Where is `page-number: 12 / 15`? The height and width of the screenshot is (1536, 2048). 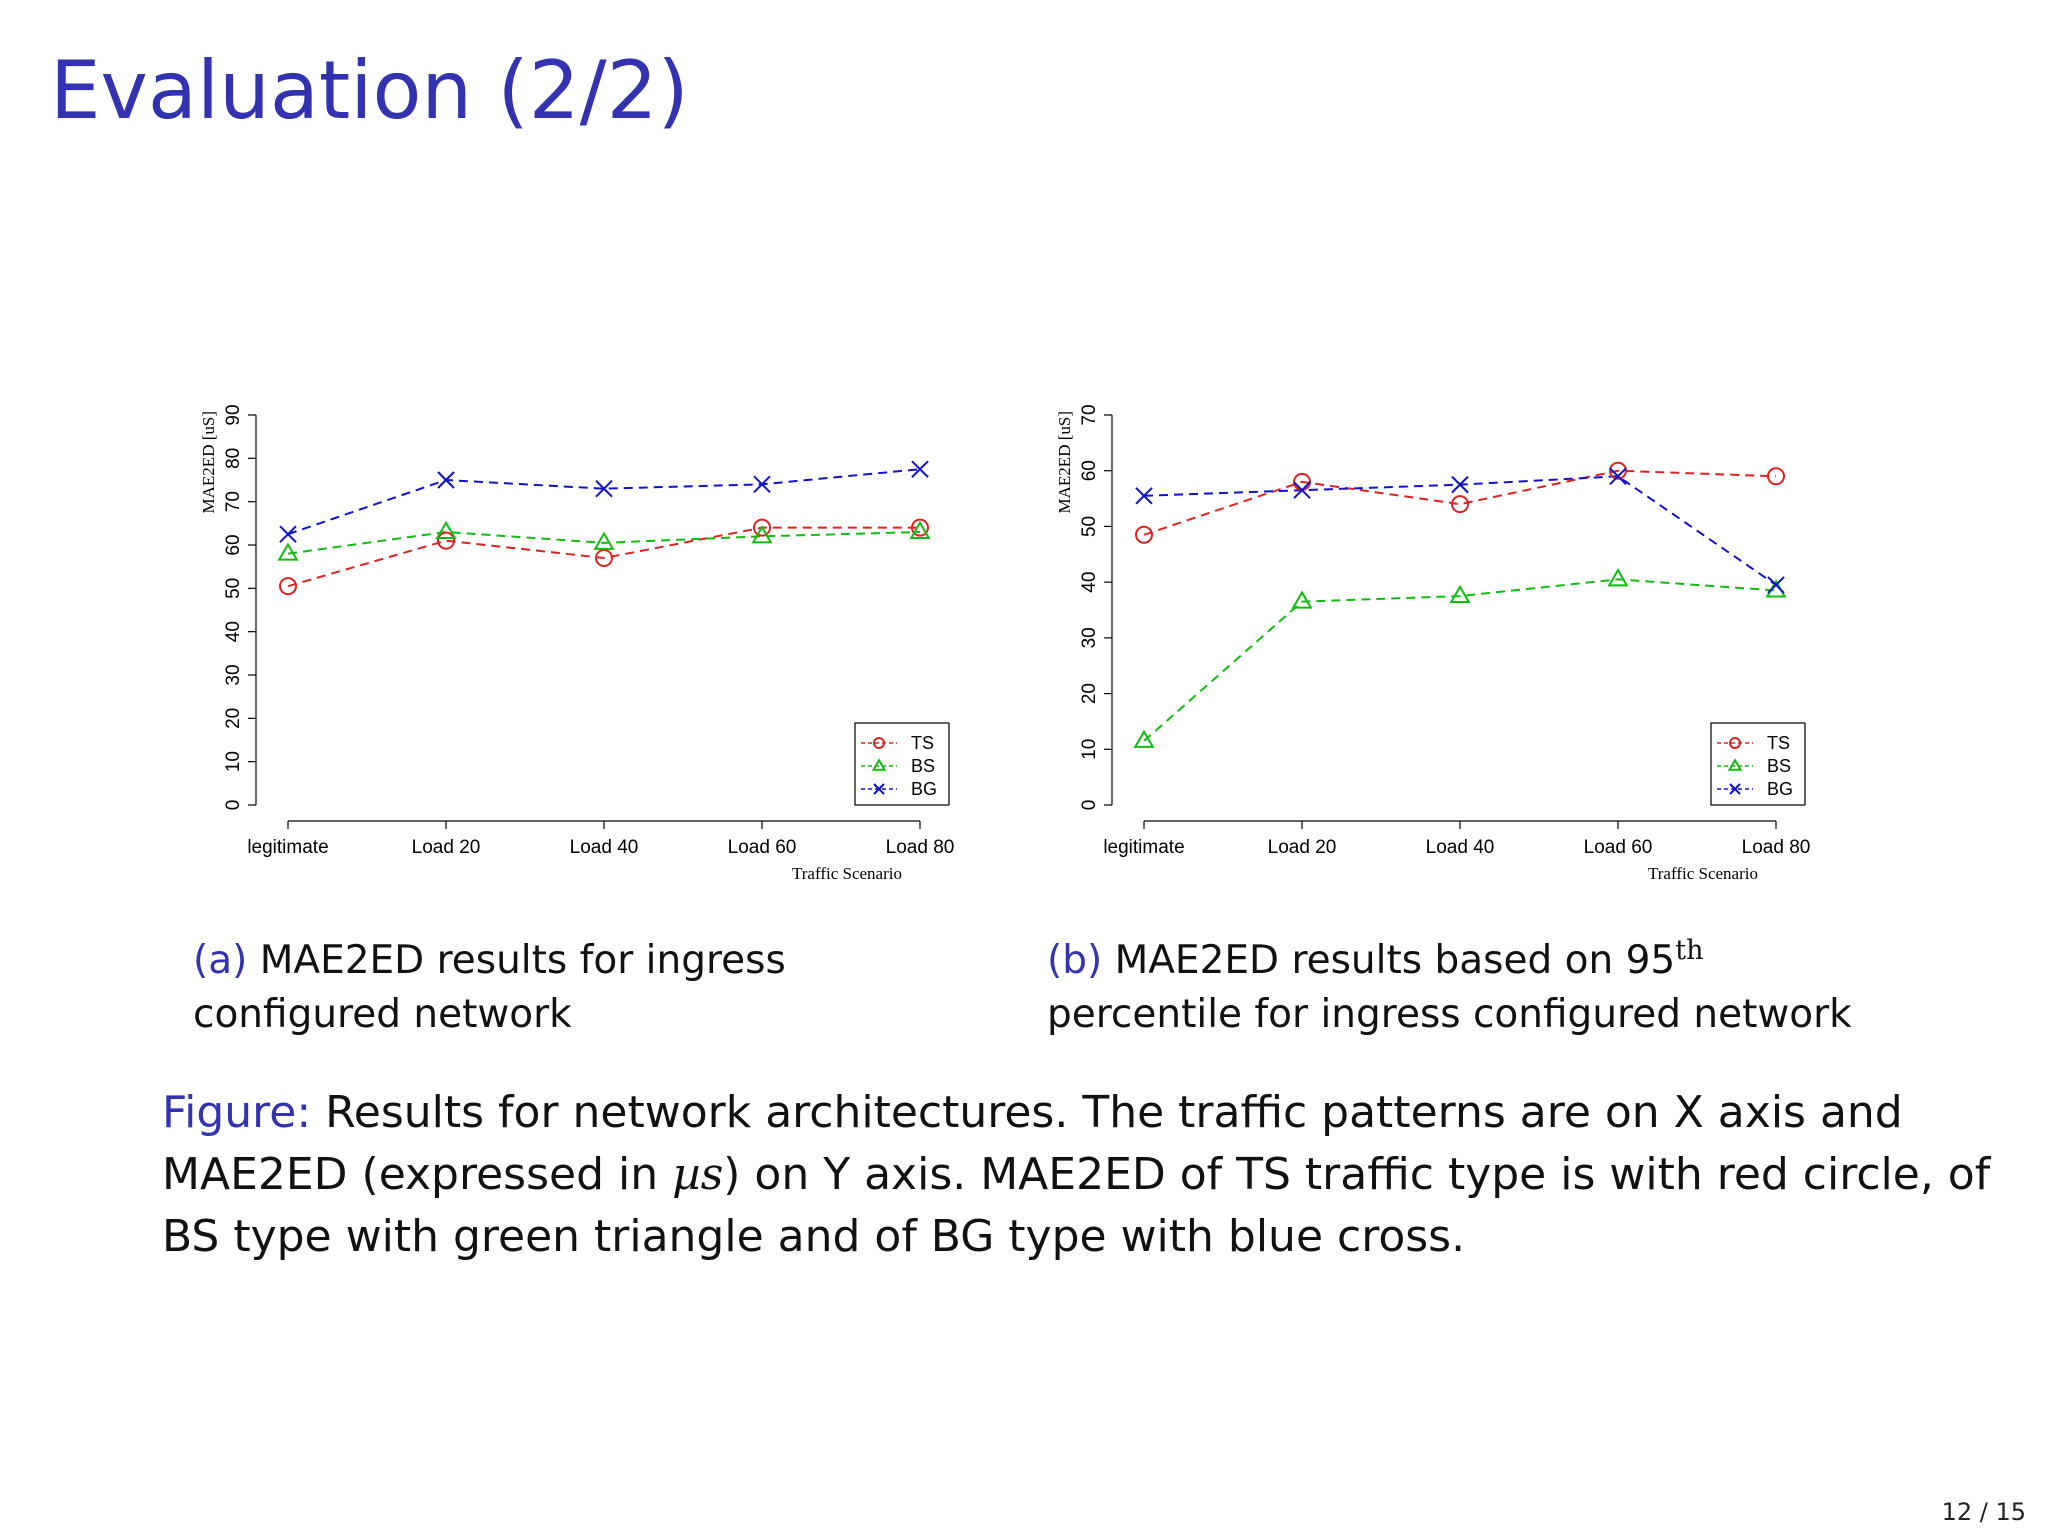 page-number: 12 / 15 is located at coordinates (1983, 1512).